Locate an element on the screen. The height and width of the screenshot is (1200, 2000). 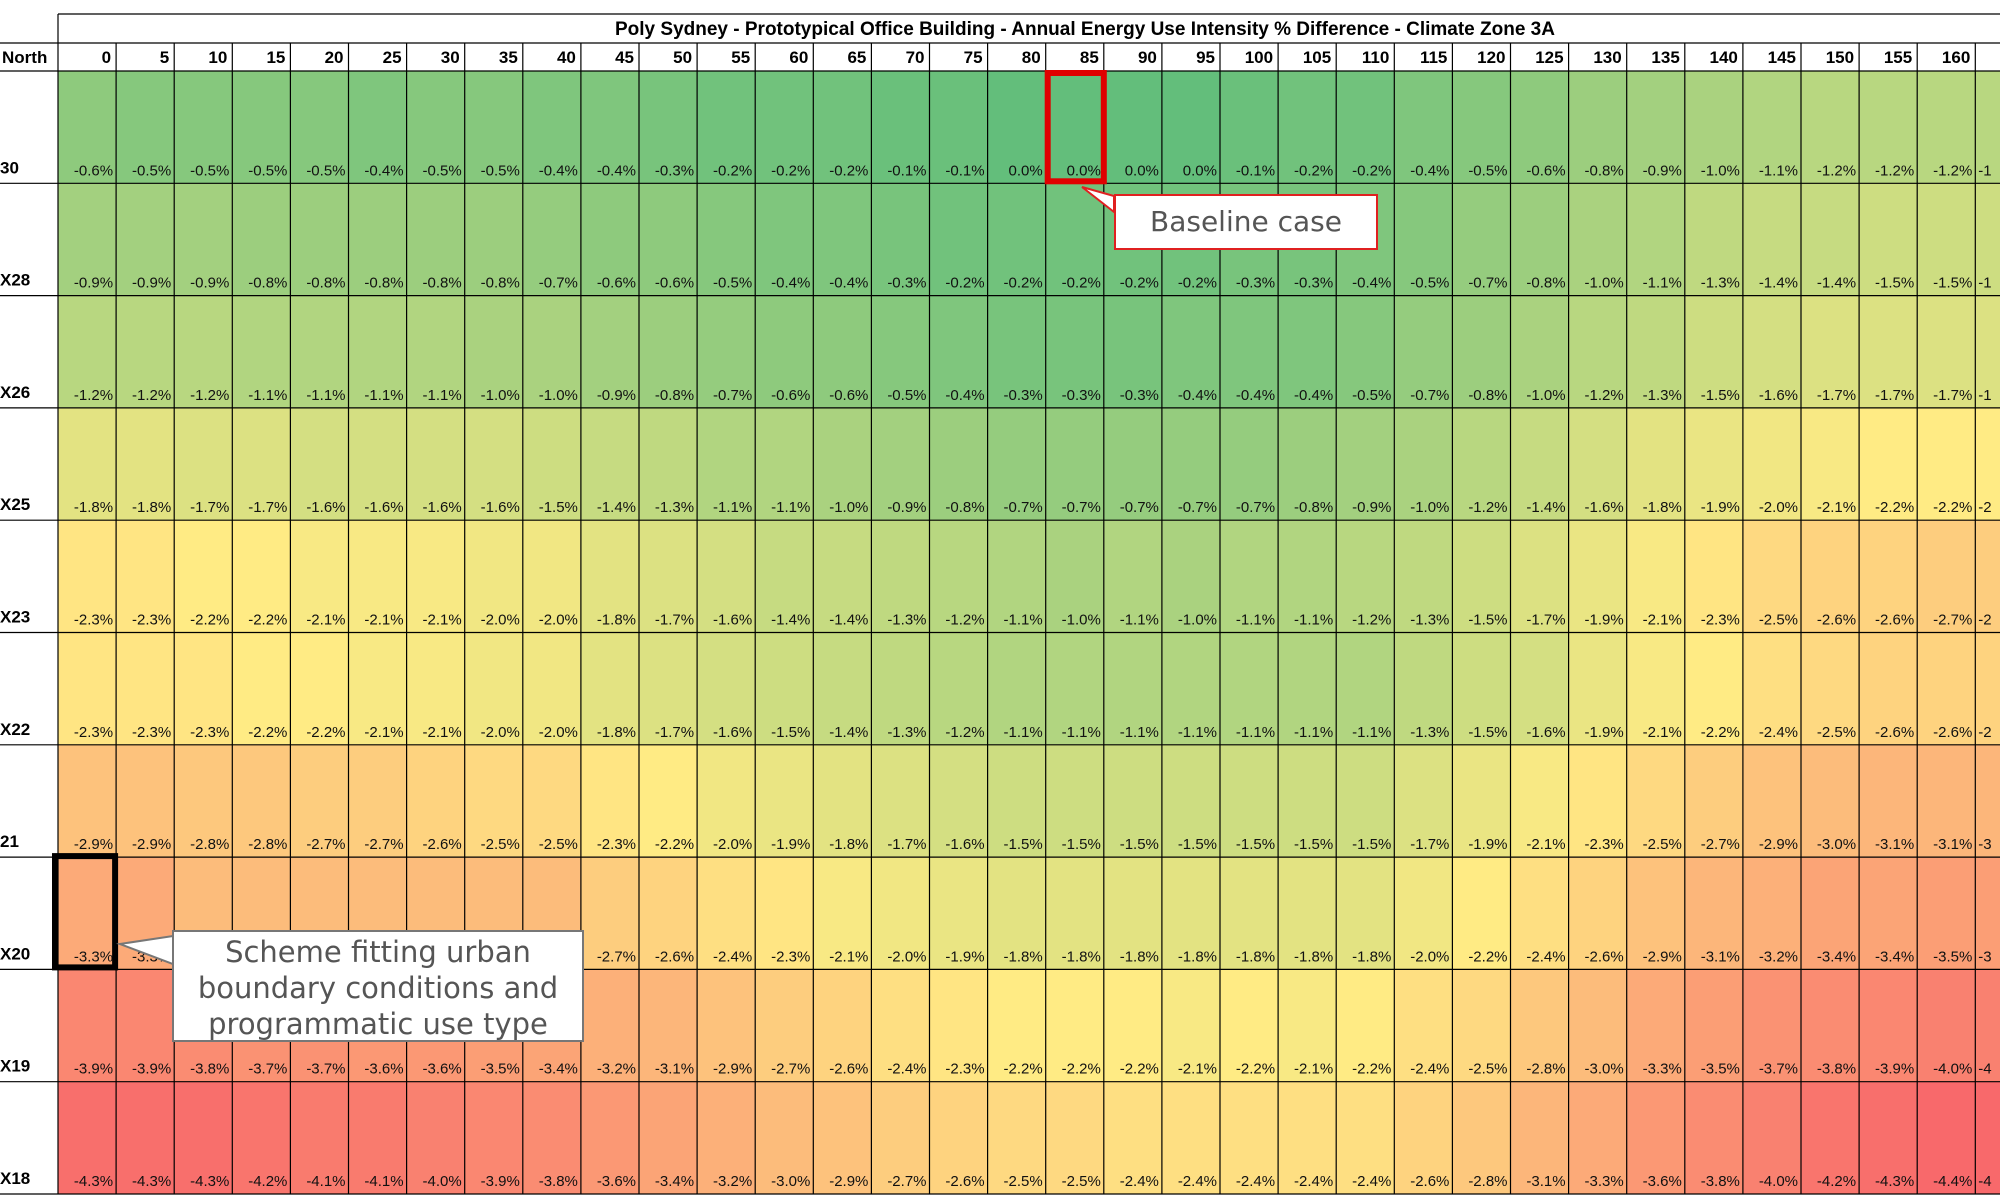
column-header-100: 100 is located at coordinates (1259, 57).